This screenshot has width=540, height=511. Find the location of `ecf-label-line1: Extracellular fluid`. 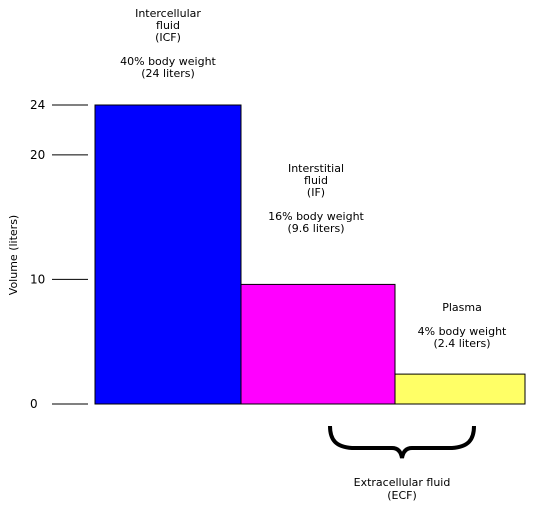

ecf-label-line1: Extracellular fluid is located at coordinates (402, 482).